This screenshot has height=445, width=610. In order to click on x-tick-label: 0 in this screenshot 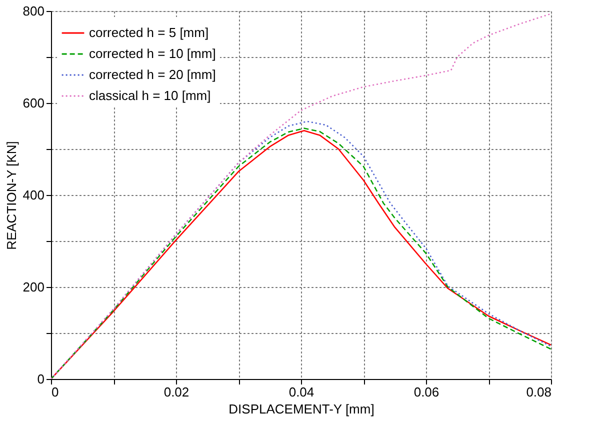, I will do `click(55, 392)`.